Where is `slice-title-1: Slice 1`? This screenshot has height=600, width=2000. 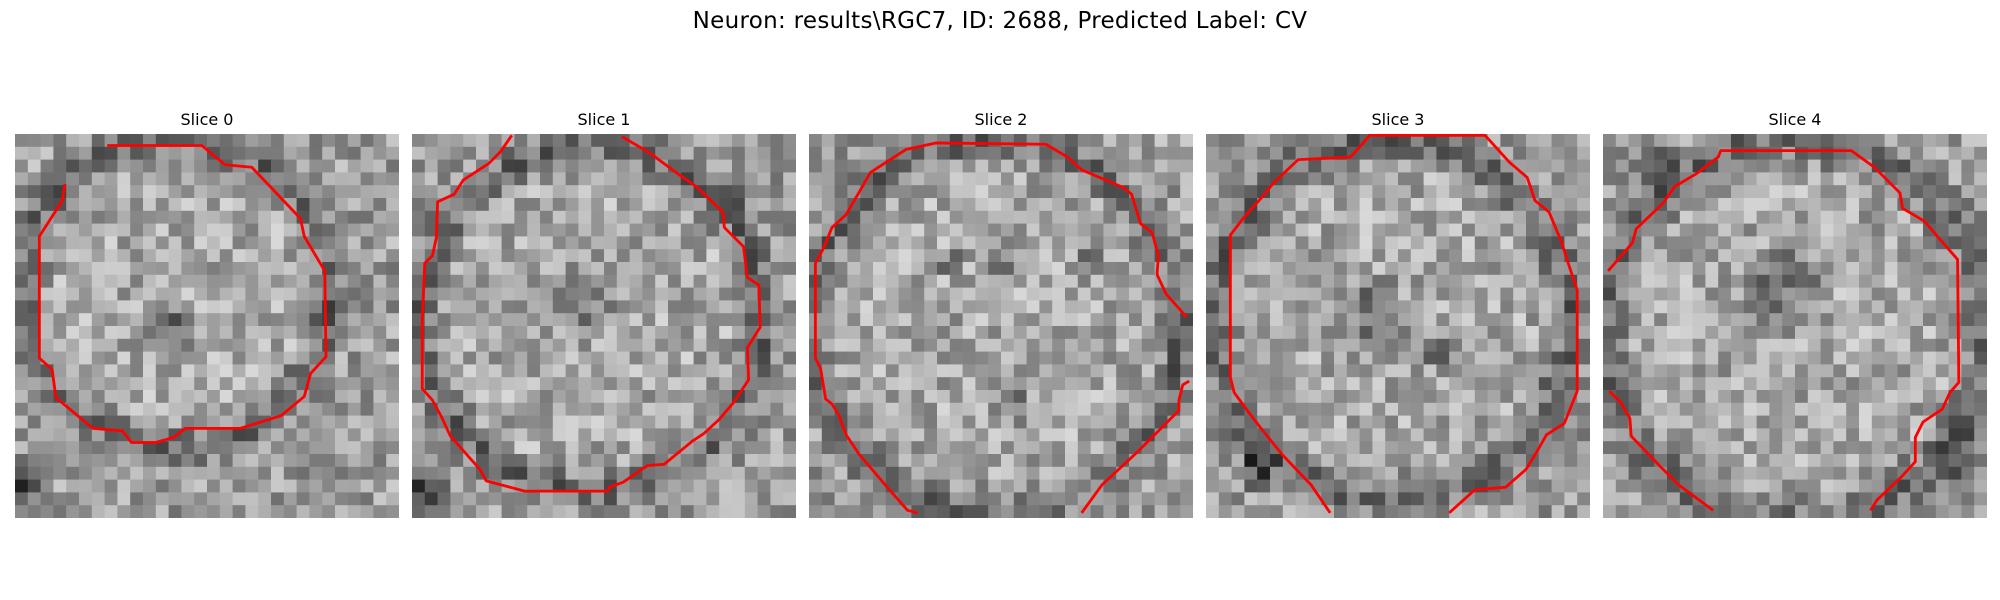 slice-title-1: Slice 1 is located at coordinates (604, 119).